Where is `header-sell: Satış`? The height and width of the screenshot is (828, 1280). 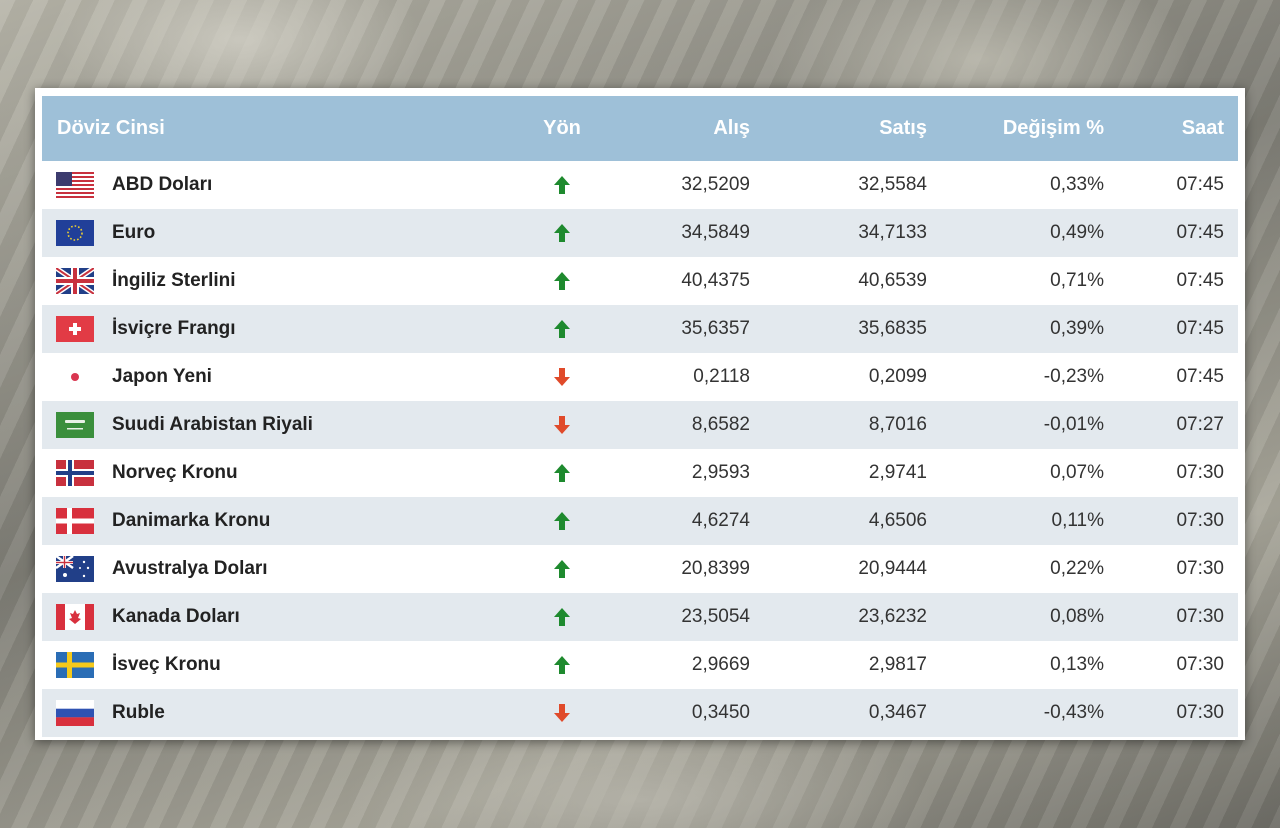
header-sell: Satış is located at coordinates (903, 128).